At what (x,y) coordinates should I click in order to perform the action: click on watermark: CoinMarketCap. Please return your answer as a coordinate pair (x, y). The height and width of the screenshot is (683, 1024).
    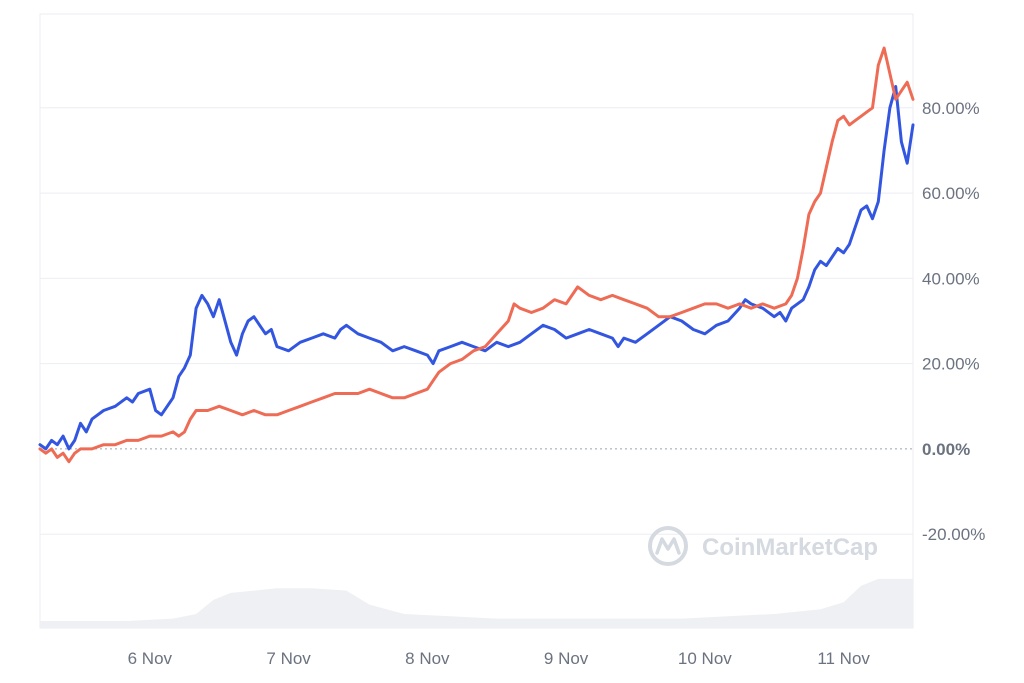
    Looking at the image, I should click on (763, 546).